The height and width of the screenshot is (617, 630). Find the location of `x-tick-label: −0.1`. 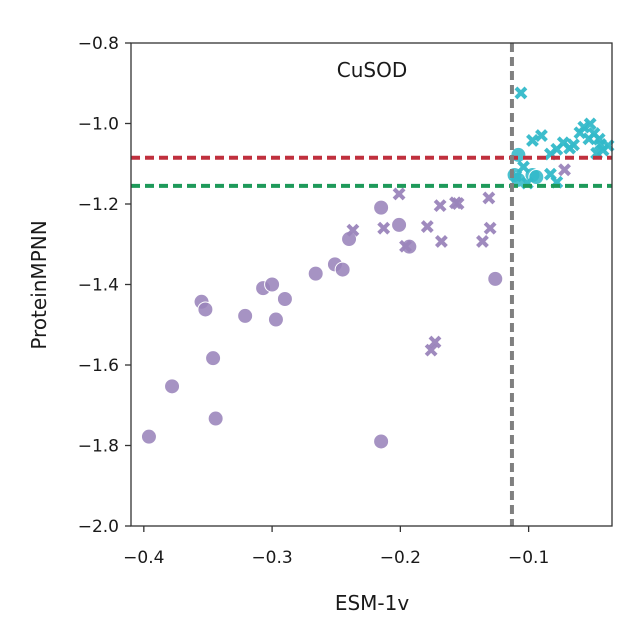

x-tick-label: −0.1 is located at coordinates (528, 558).